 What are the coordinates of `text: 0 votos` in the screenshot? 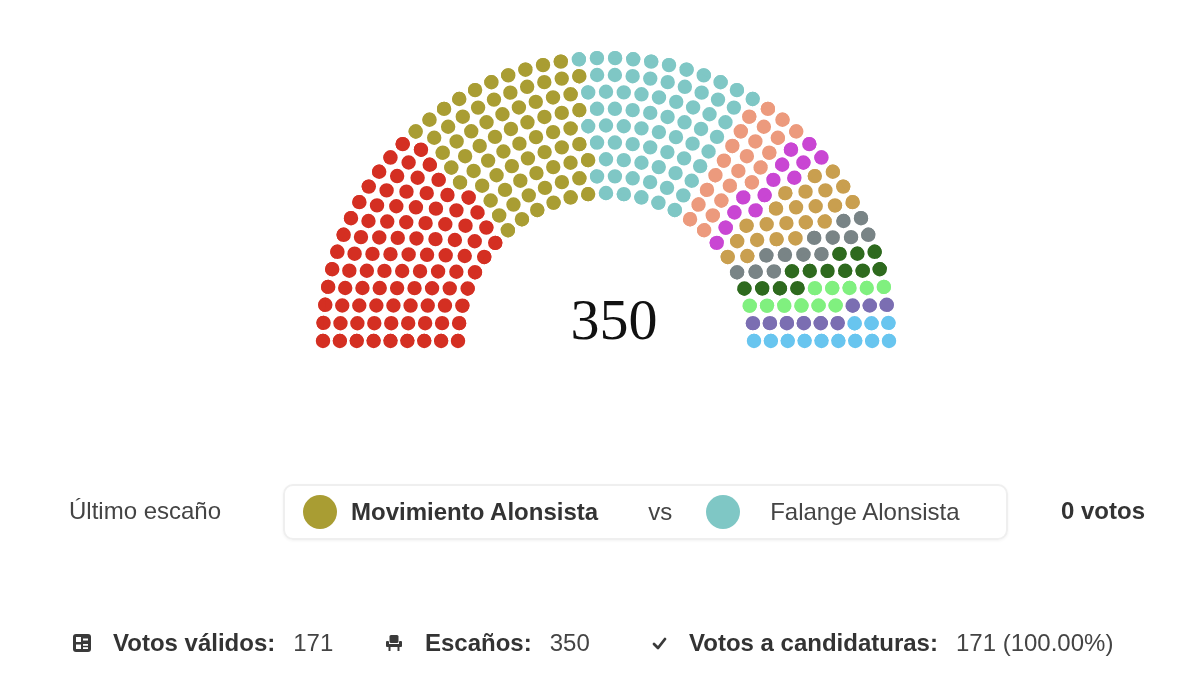 It's located at (1102, 511).